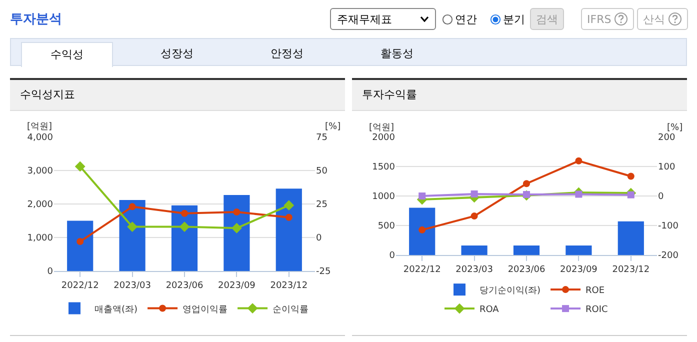  I want to click on legend-label: 순이익률, so click(290, 309).